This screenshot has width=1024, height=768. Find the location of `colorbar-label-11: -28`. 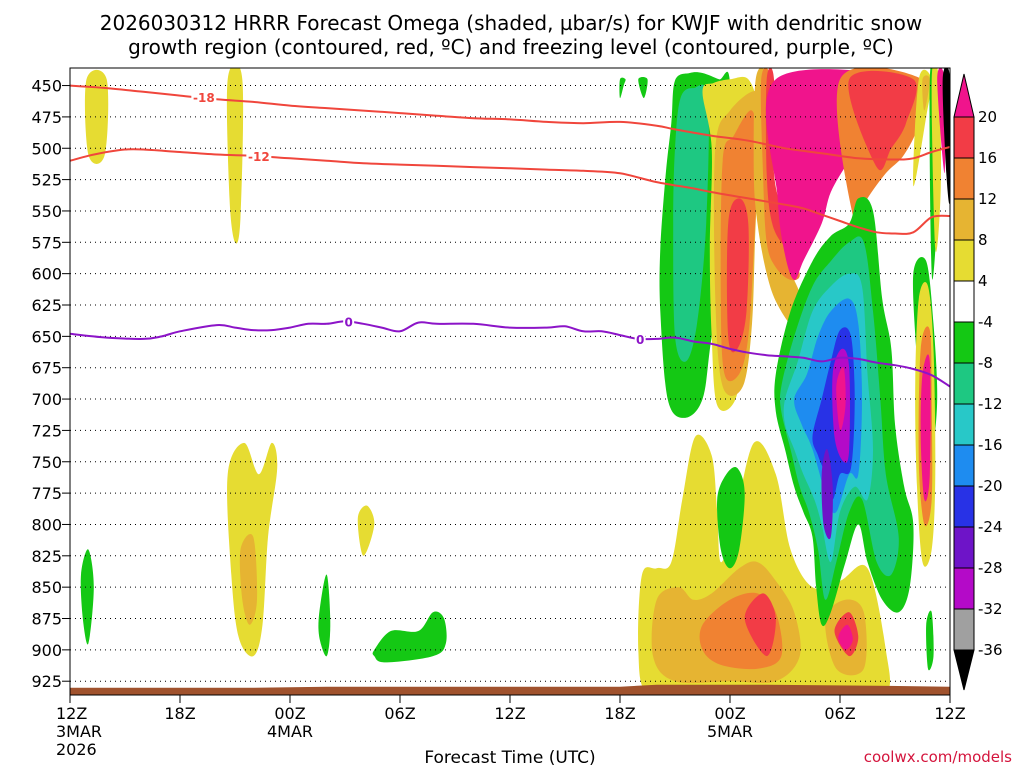

colorbar-label-11: -28 is located at coordinates (990, 568).